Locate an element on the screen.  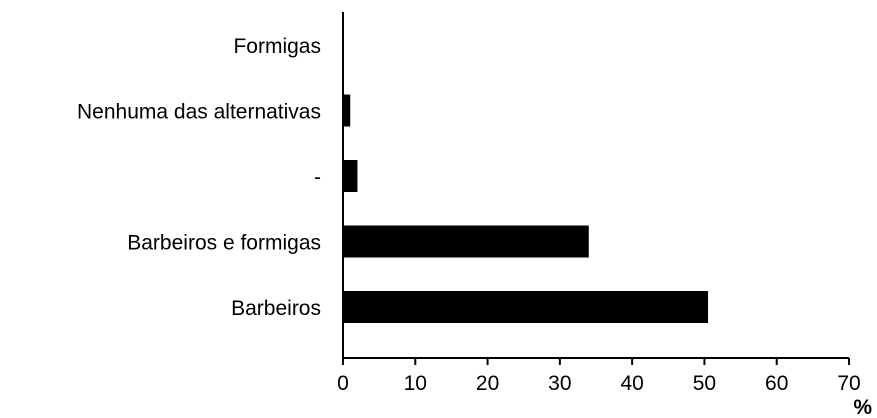
x-tick-label-40: 40 is located at coordinates (631, 383).